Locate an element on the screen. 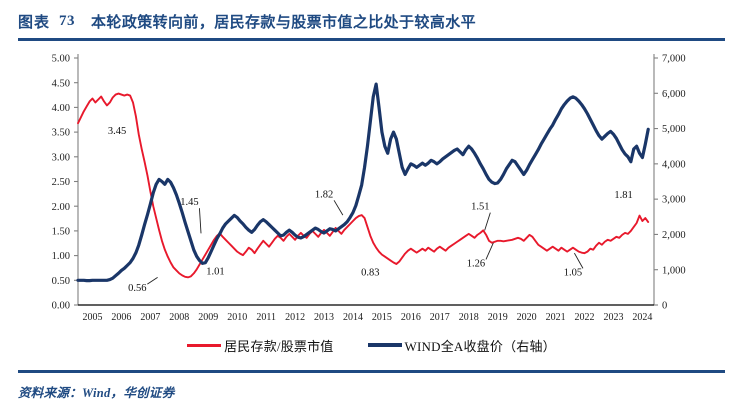  left-axis-tick-label: 3.00 is located at coordinates (61, 157).